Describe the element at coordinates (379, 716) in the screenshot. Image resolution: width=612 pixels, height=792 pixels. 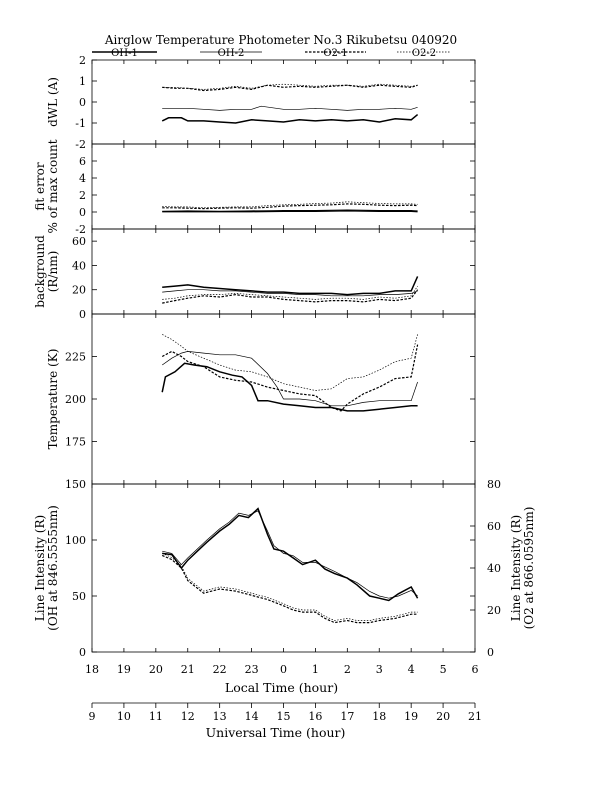
I see `ut-tick-label: 18` at that location.